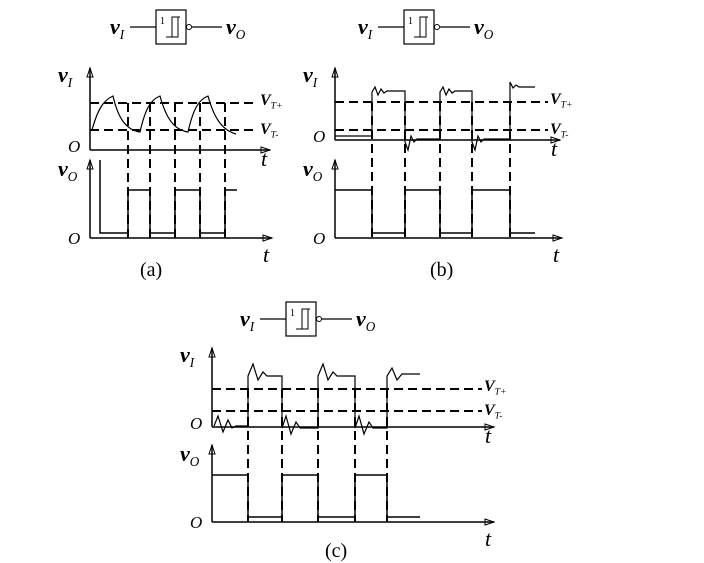 The image size is (704, 563). I want to click on panel-caption: (b), so click(441, 270).